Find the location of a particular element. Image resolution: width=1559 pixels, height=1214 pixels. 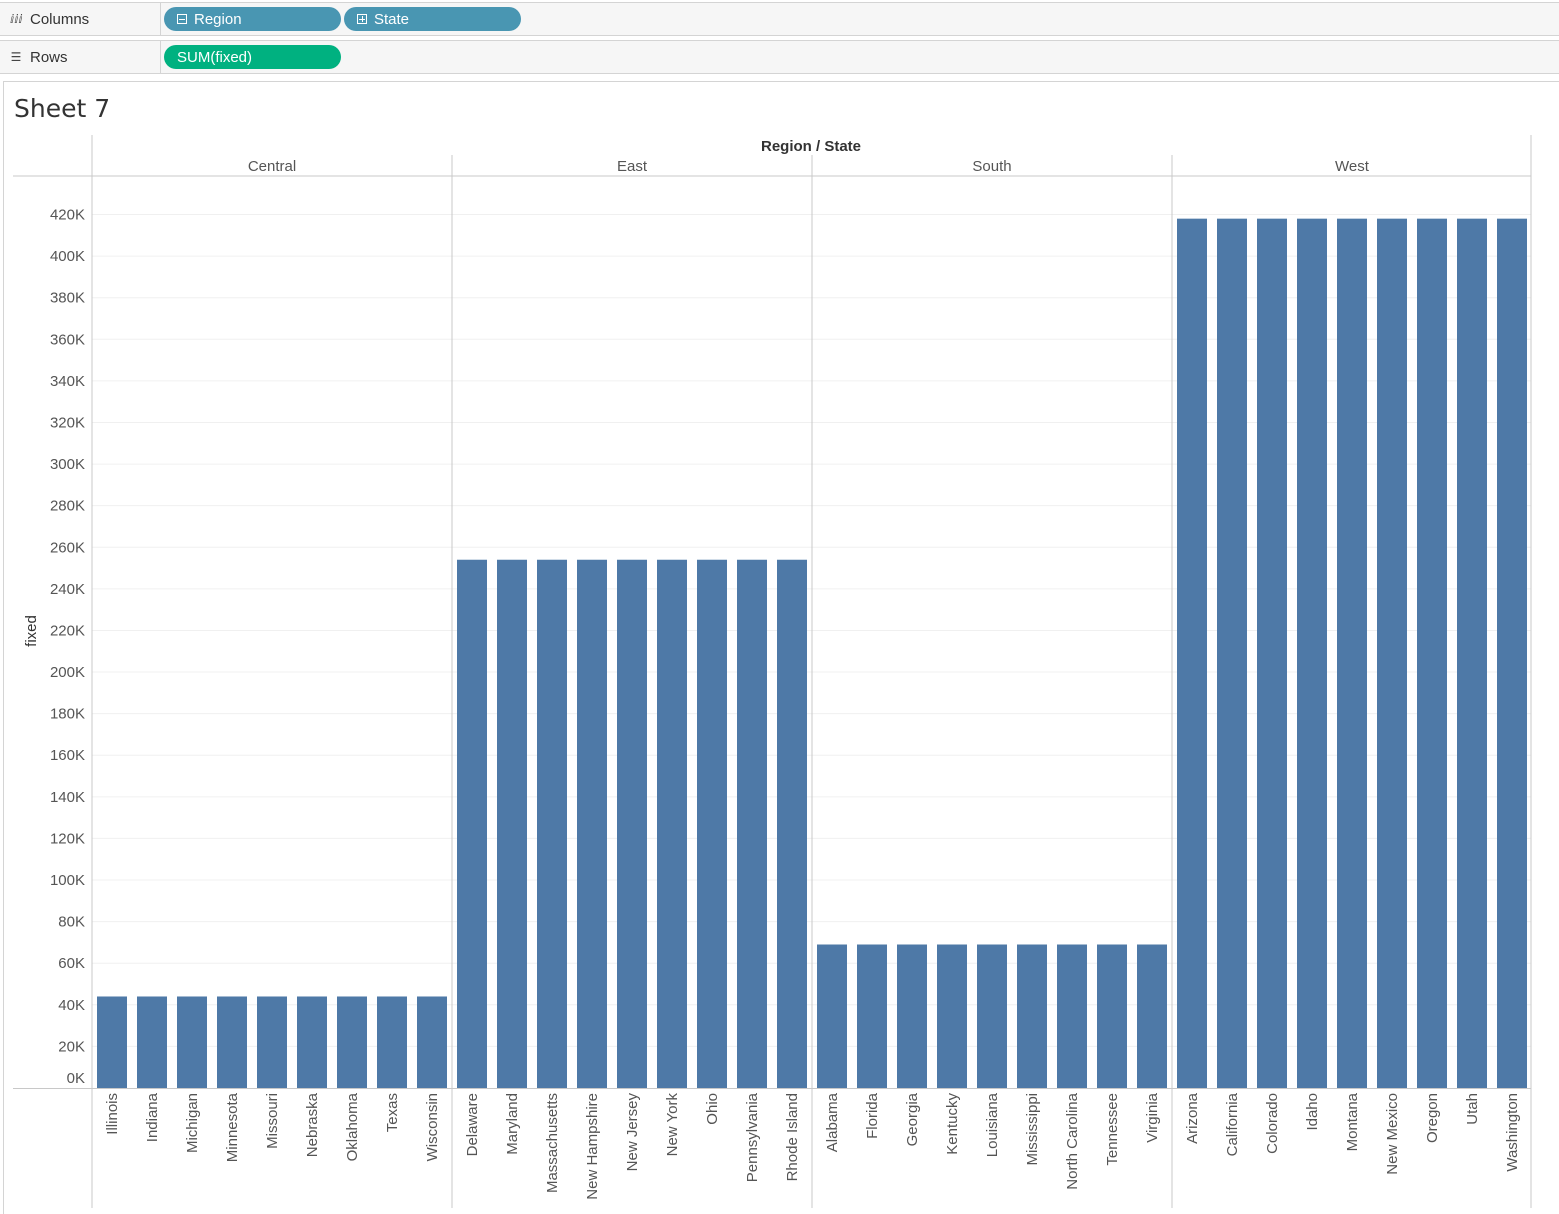

rows-label: Rows is located at coordinates (49, 57).